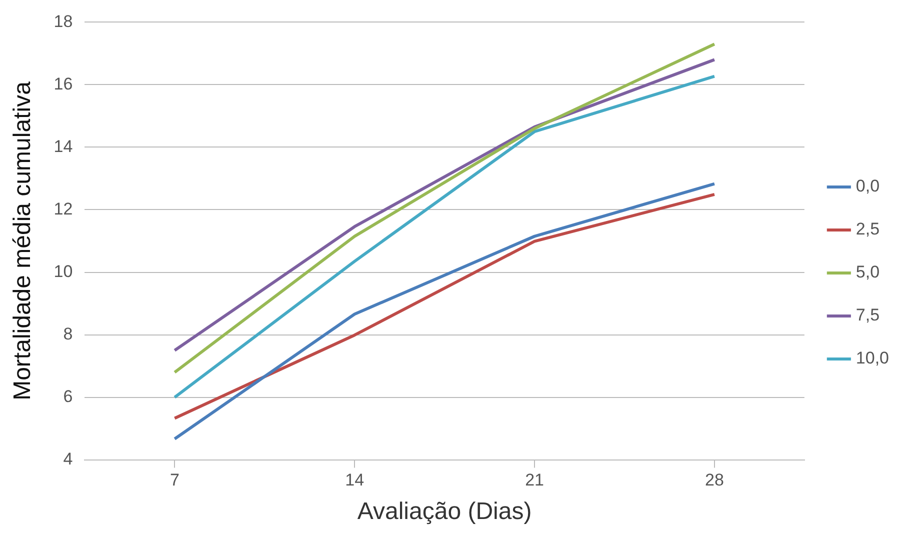  I want to click on legend-label: 5,0, so click(868, 272).